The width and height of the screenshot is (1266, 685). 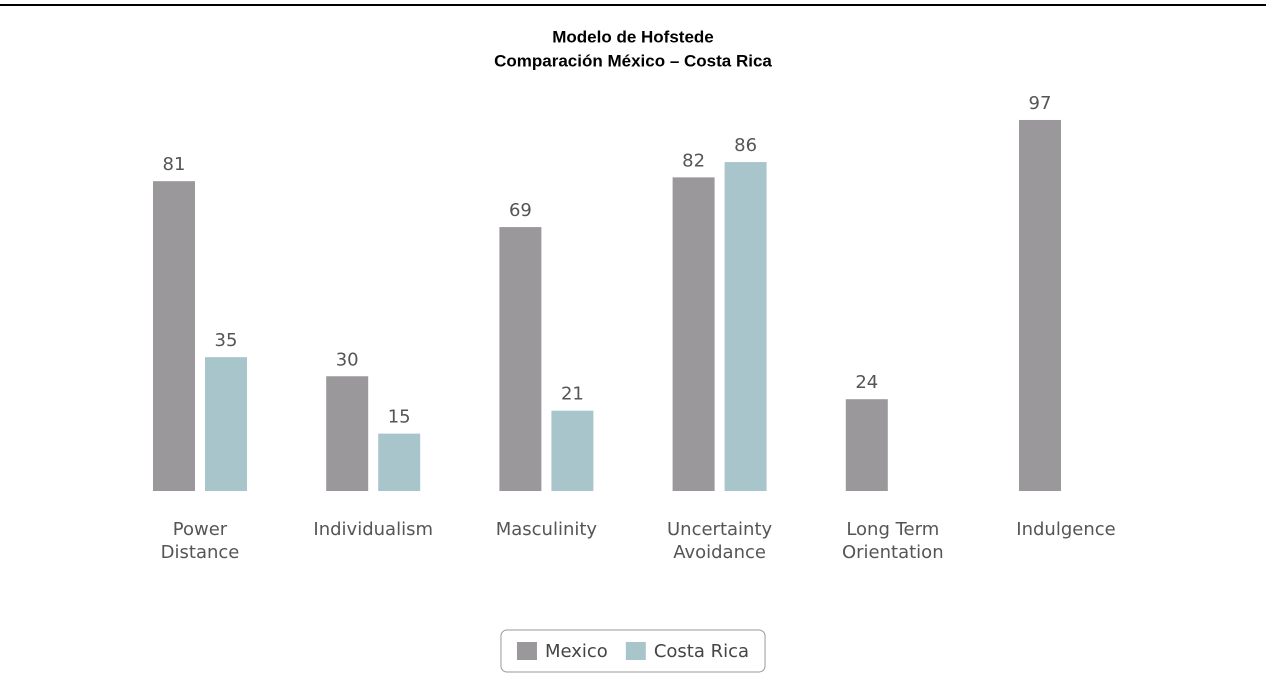 What do you see at coordinates (866, 382) in the screenshot?
I see `data-label: 24` at bounding box center [866, 382].